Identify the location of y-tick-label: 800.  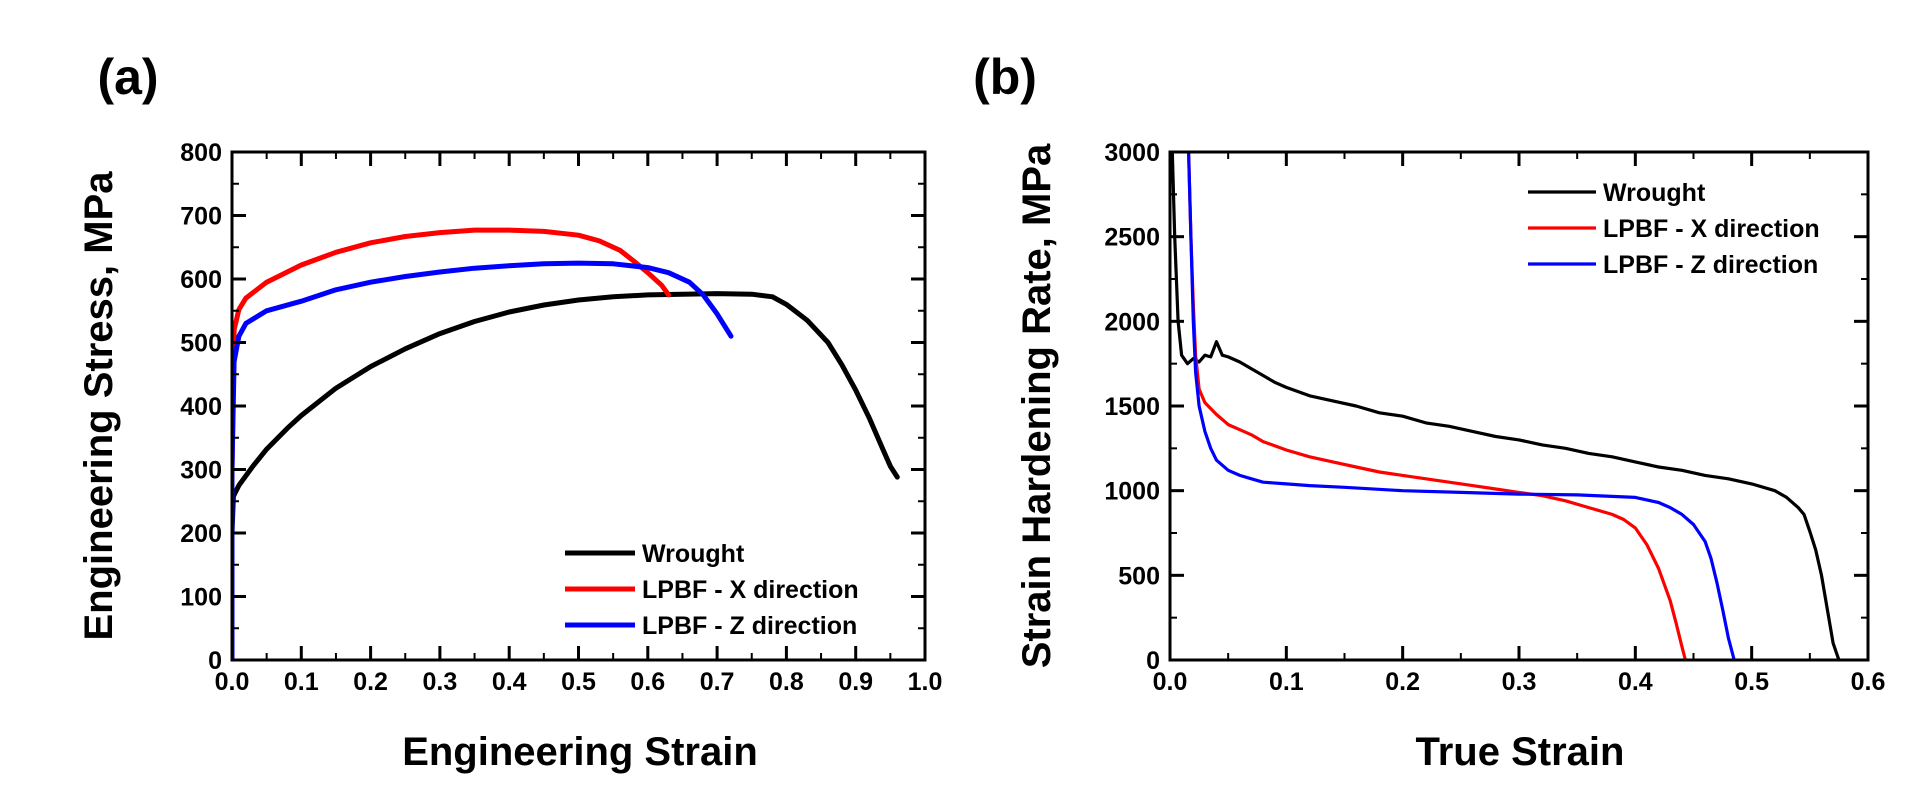
(201, 153).